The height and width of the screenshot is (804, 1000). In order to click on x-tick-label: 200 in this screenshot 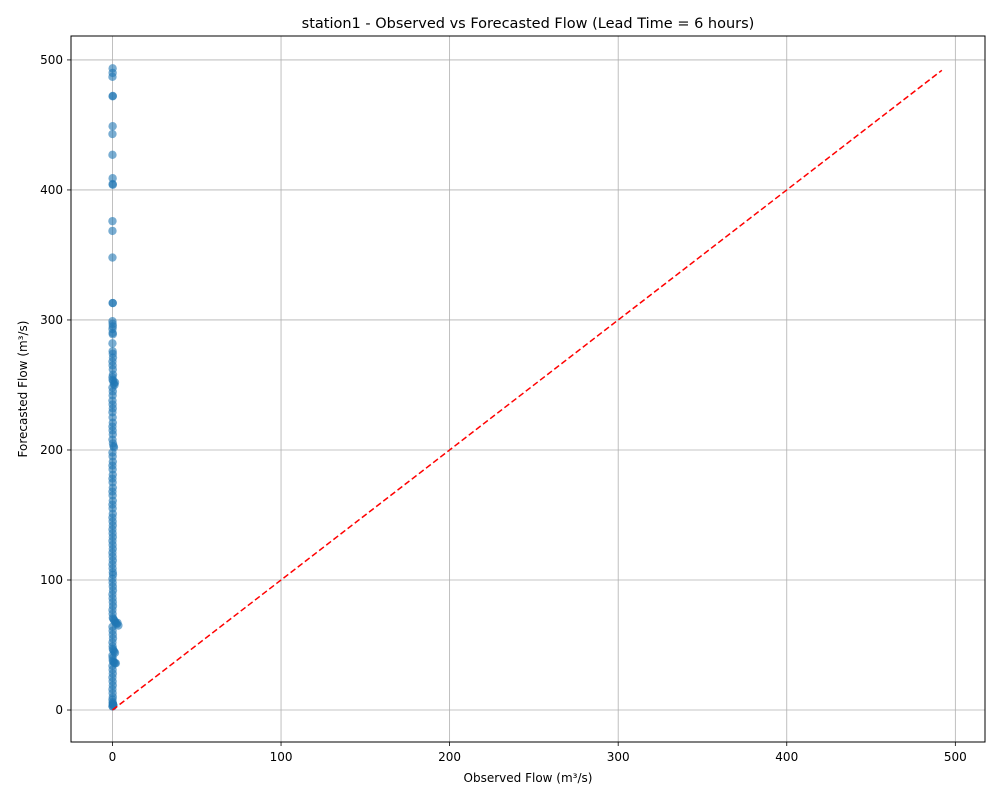, I will do `click(449, 757)`.